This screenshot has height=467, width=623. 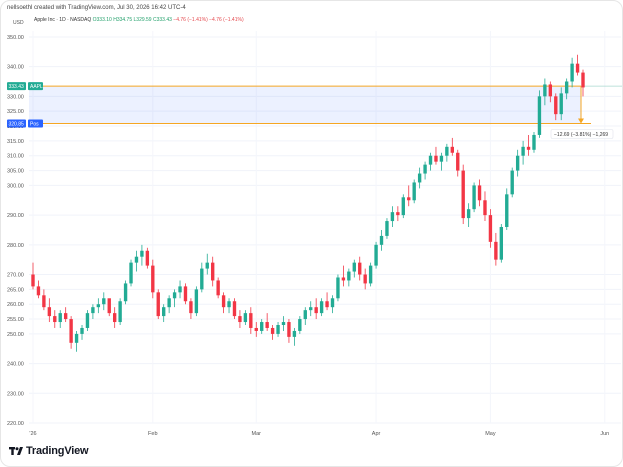 I want to click on y-tick-label: 260.00, so click(x=15, y=305).